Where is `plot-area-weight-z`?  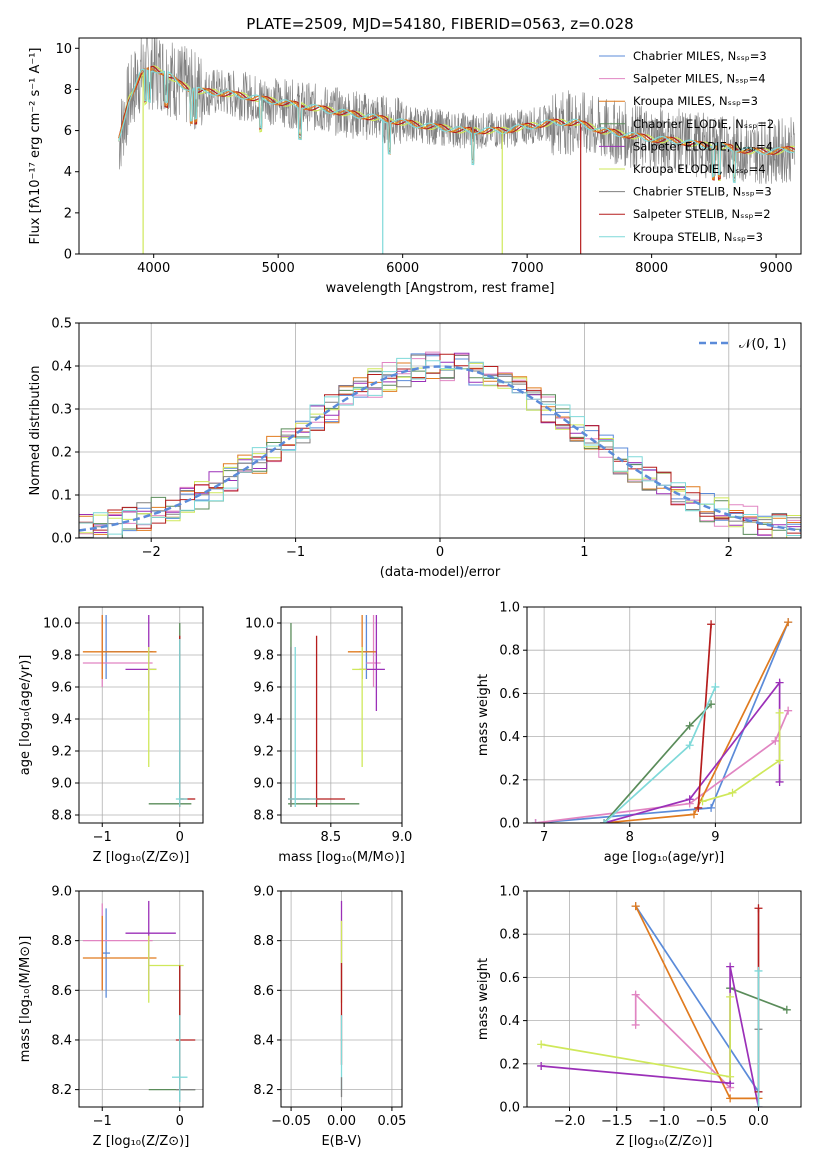 plot-area-weight-z is located at coordinates (664, 1004).